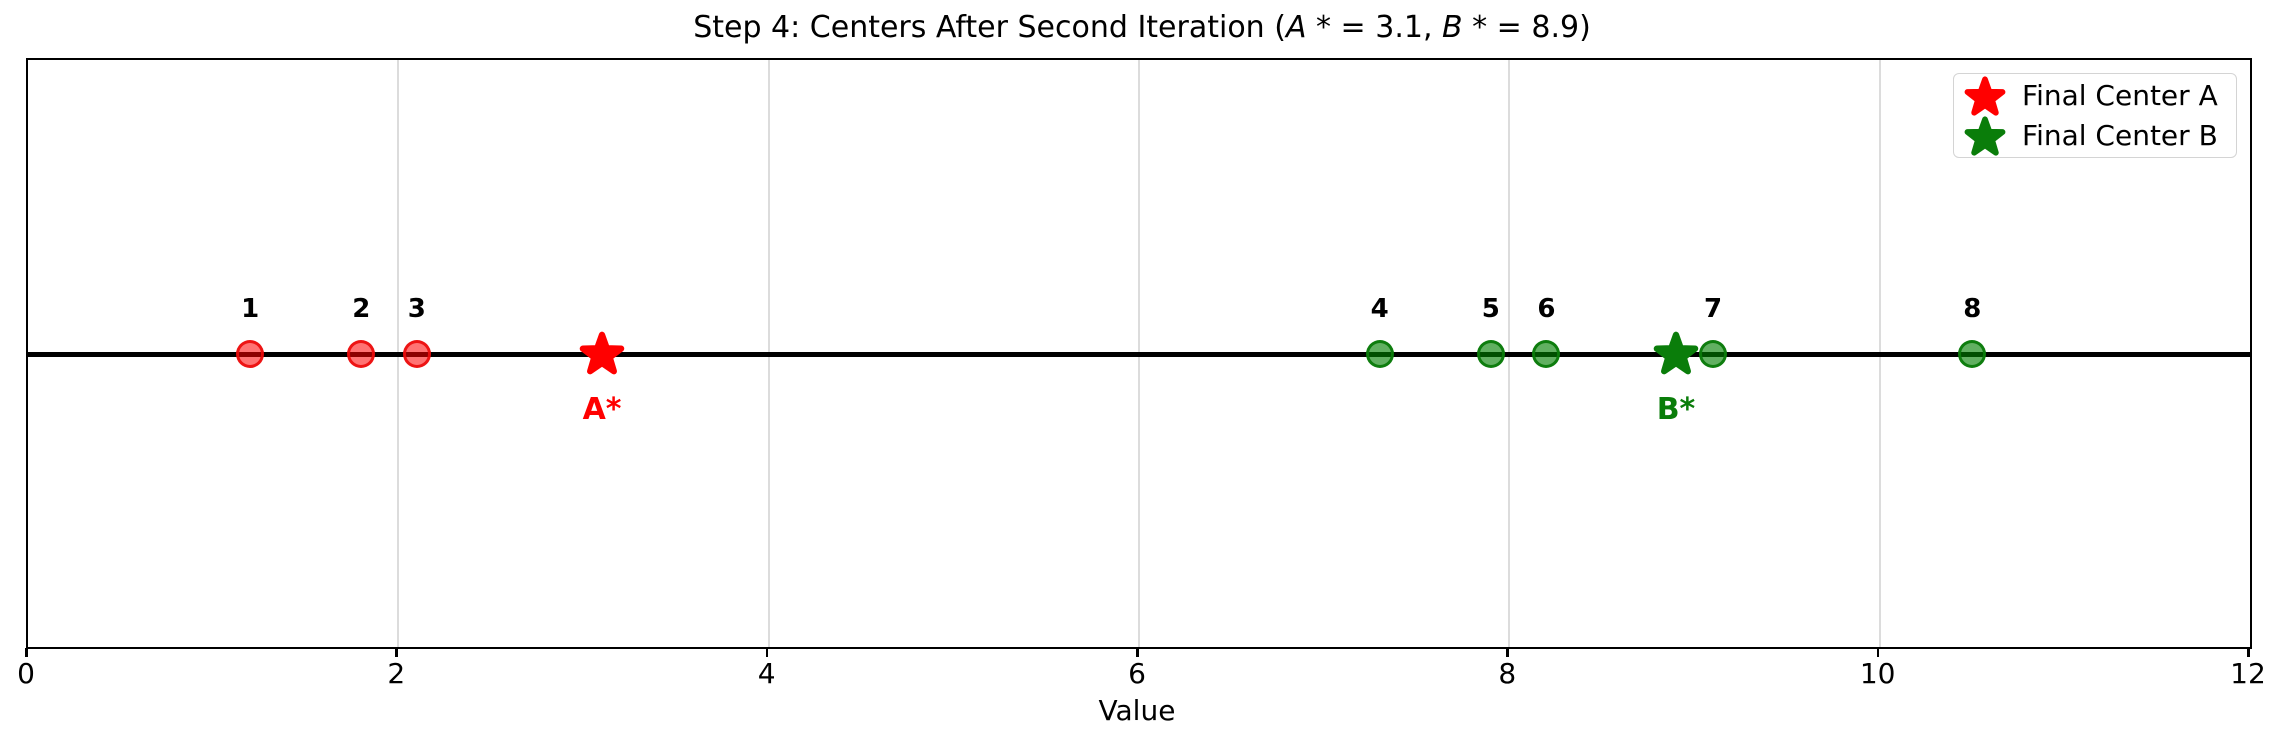  Describe the element at coordinates (989, 27) in the screenshot. I see `title-text: Step 4: Centers After Second Iteration (` at that location.